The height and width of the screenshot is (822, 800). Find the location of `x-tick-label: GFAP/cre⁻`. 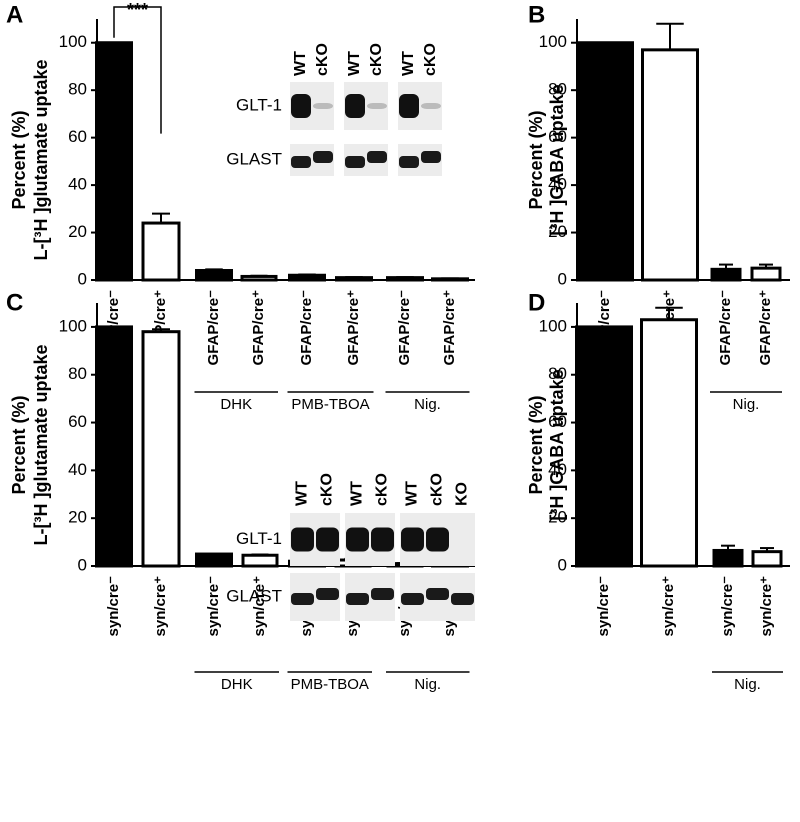

x-tick-label: GFAP/cre⁻ is located at coordinates (306, 328).